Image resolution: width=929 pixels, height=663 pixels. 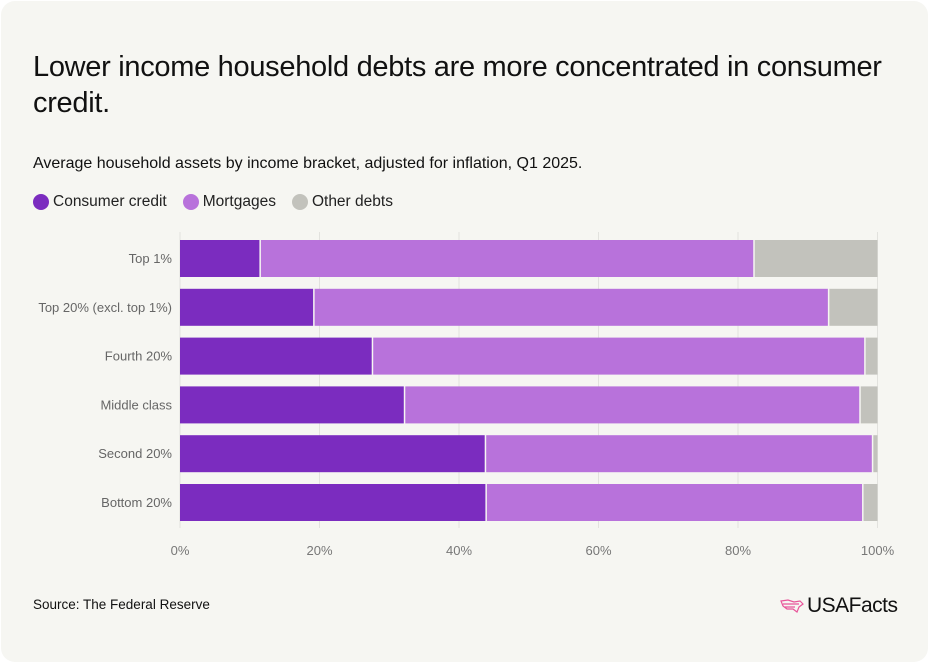 I want to click on legend-label: Consumer credit, so click(x=110, y=201).